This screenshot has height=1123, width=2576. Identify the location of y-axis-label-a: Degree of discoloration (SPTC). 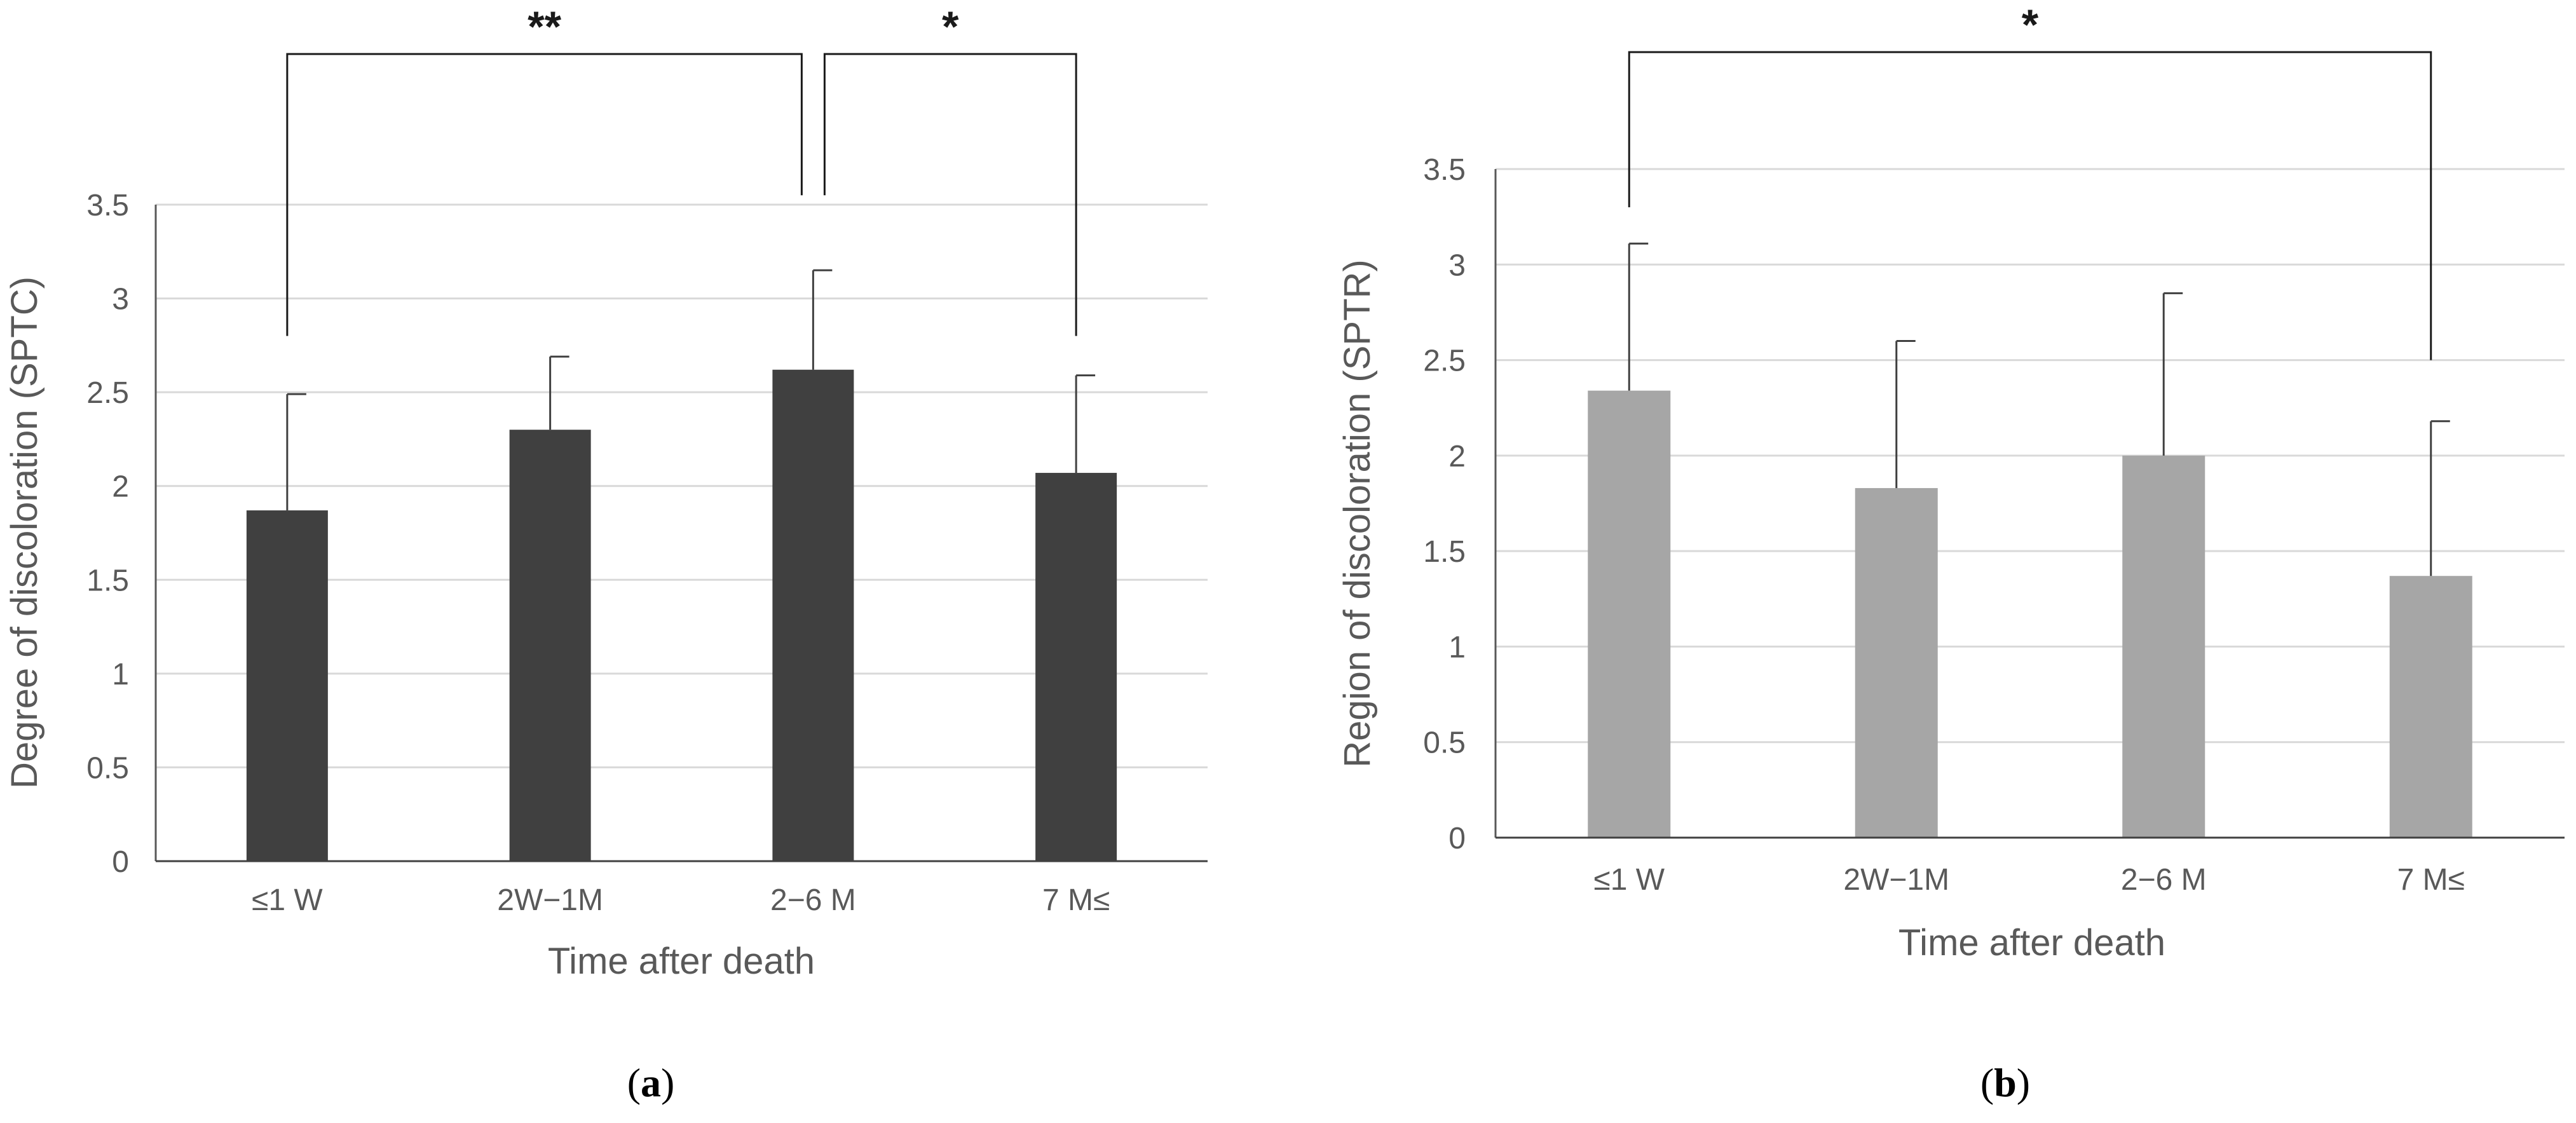
(24, 532).